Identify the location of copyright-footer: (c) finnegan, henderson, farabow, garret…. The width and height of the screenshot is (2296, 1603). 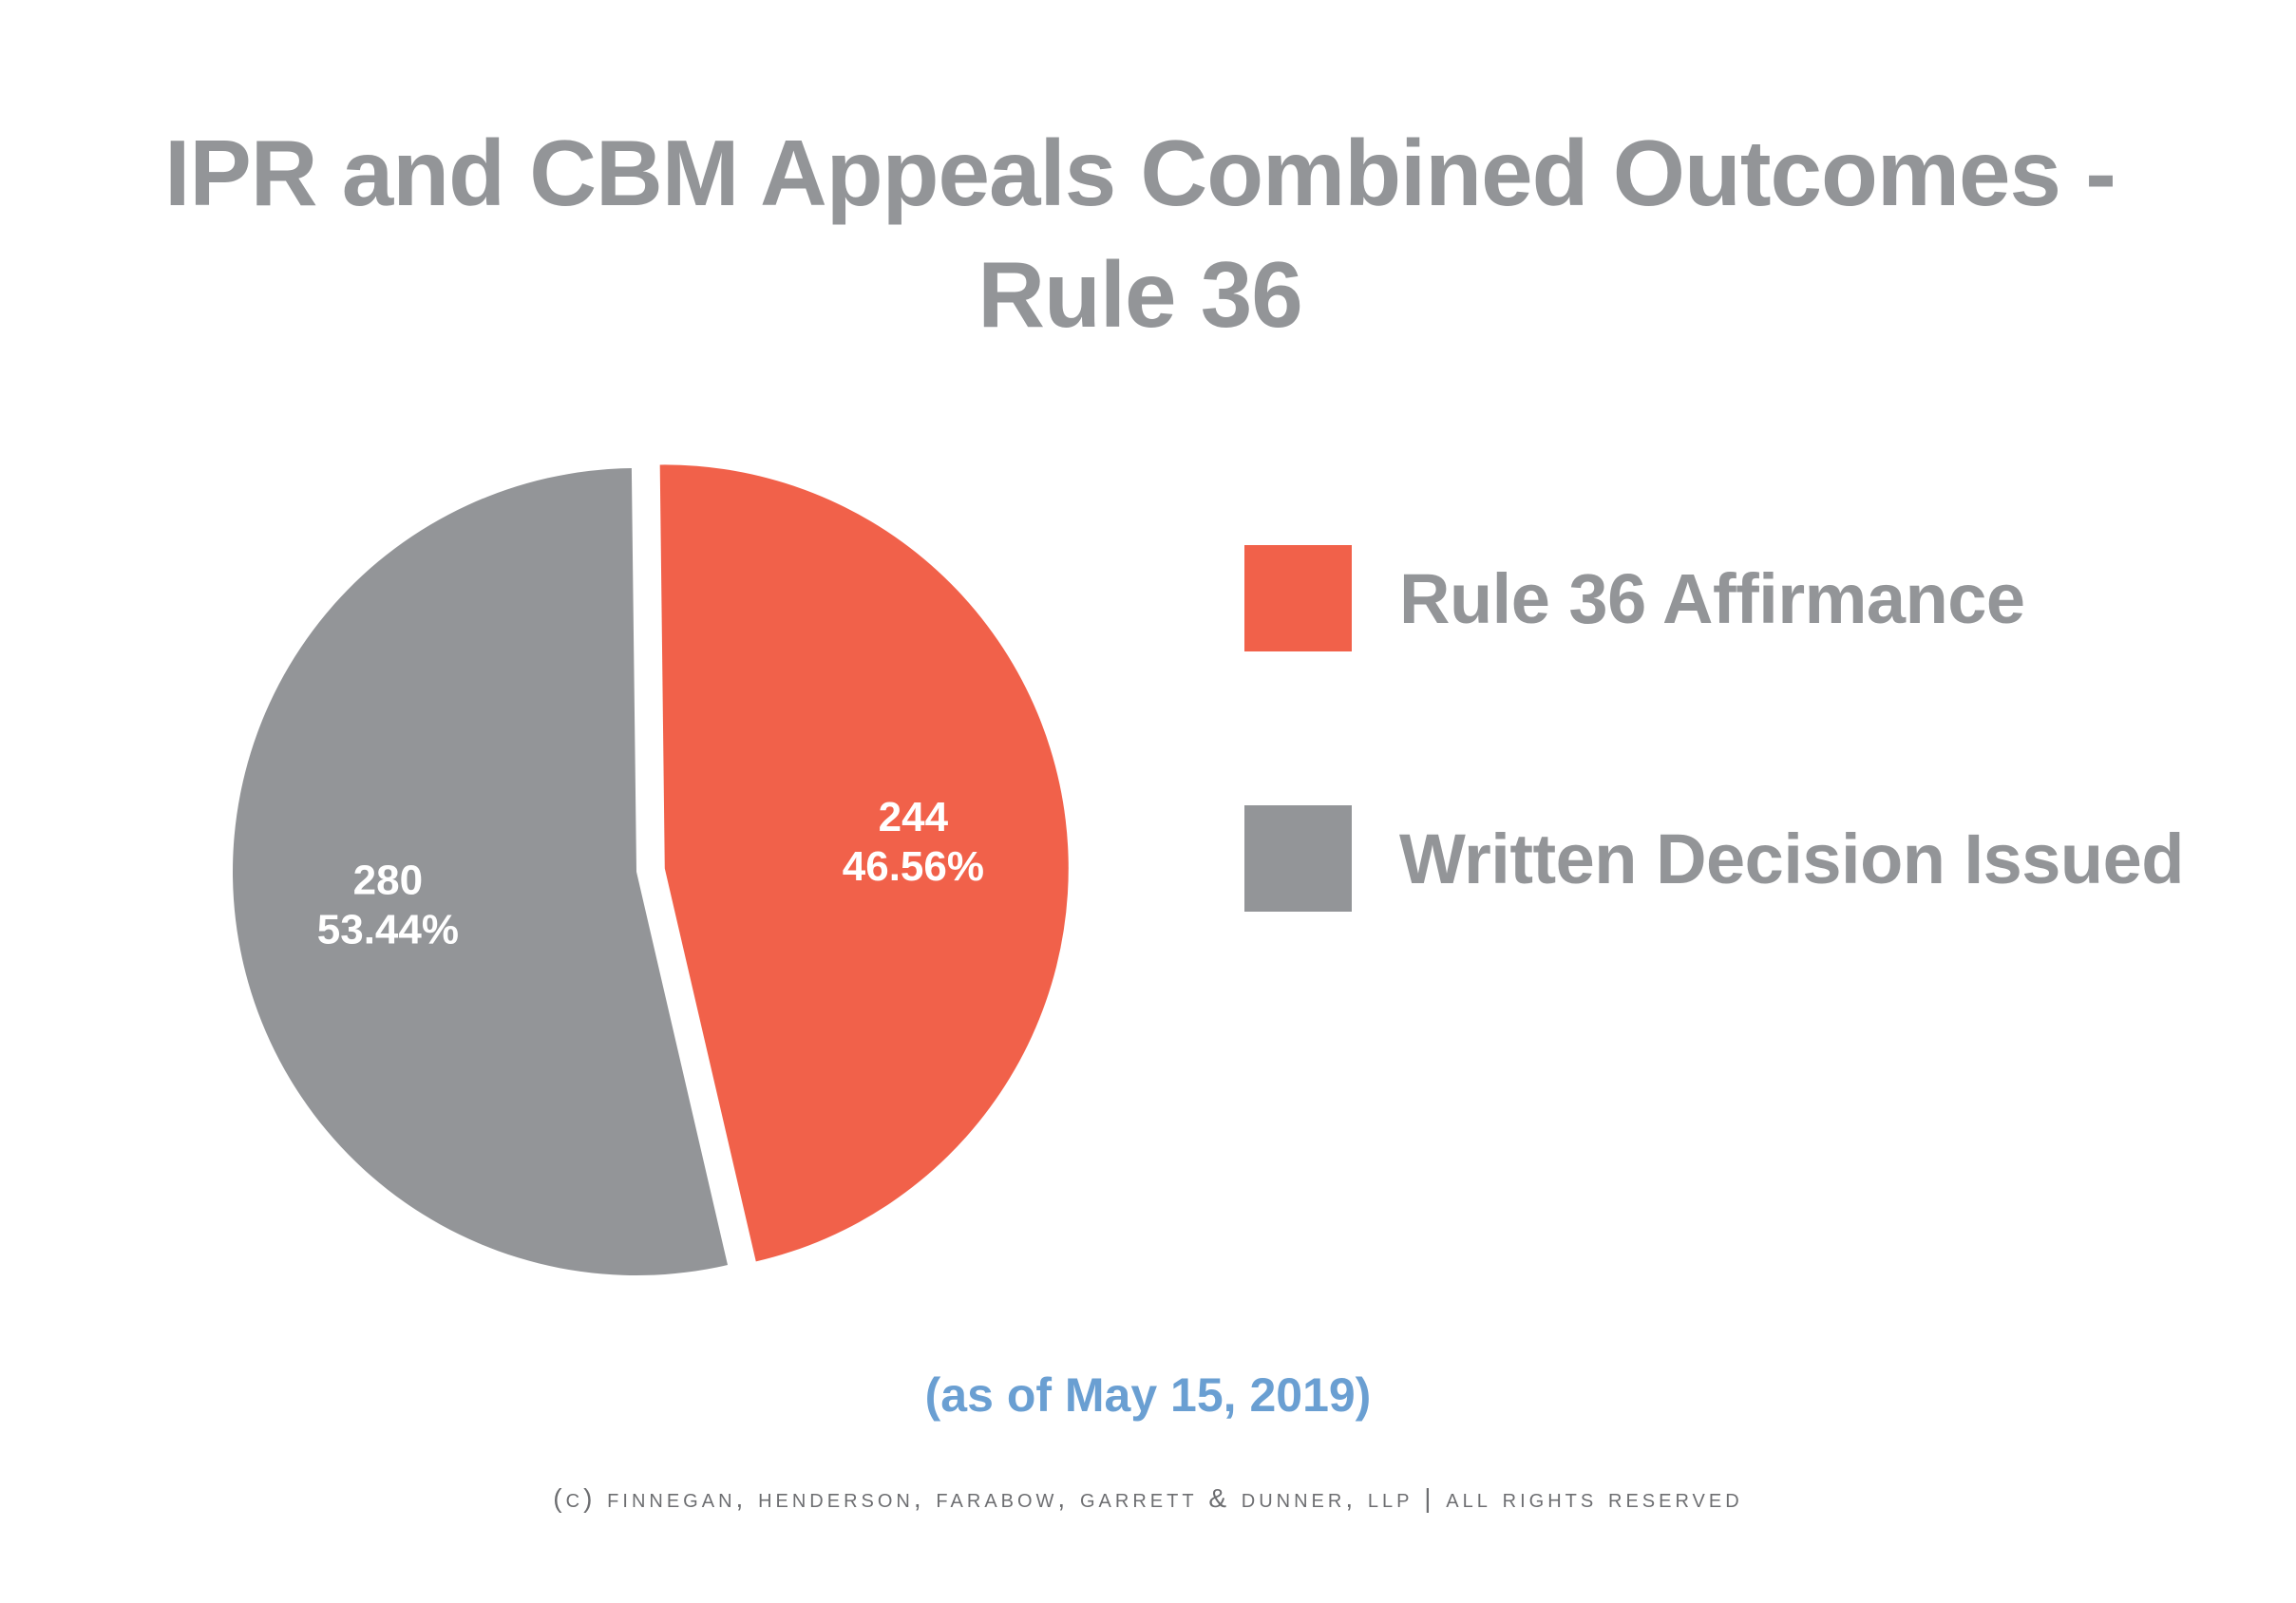
(1148, 1498).